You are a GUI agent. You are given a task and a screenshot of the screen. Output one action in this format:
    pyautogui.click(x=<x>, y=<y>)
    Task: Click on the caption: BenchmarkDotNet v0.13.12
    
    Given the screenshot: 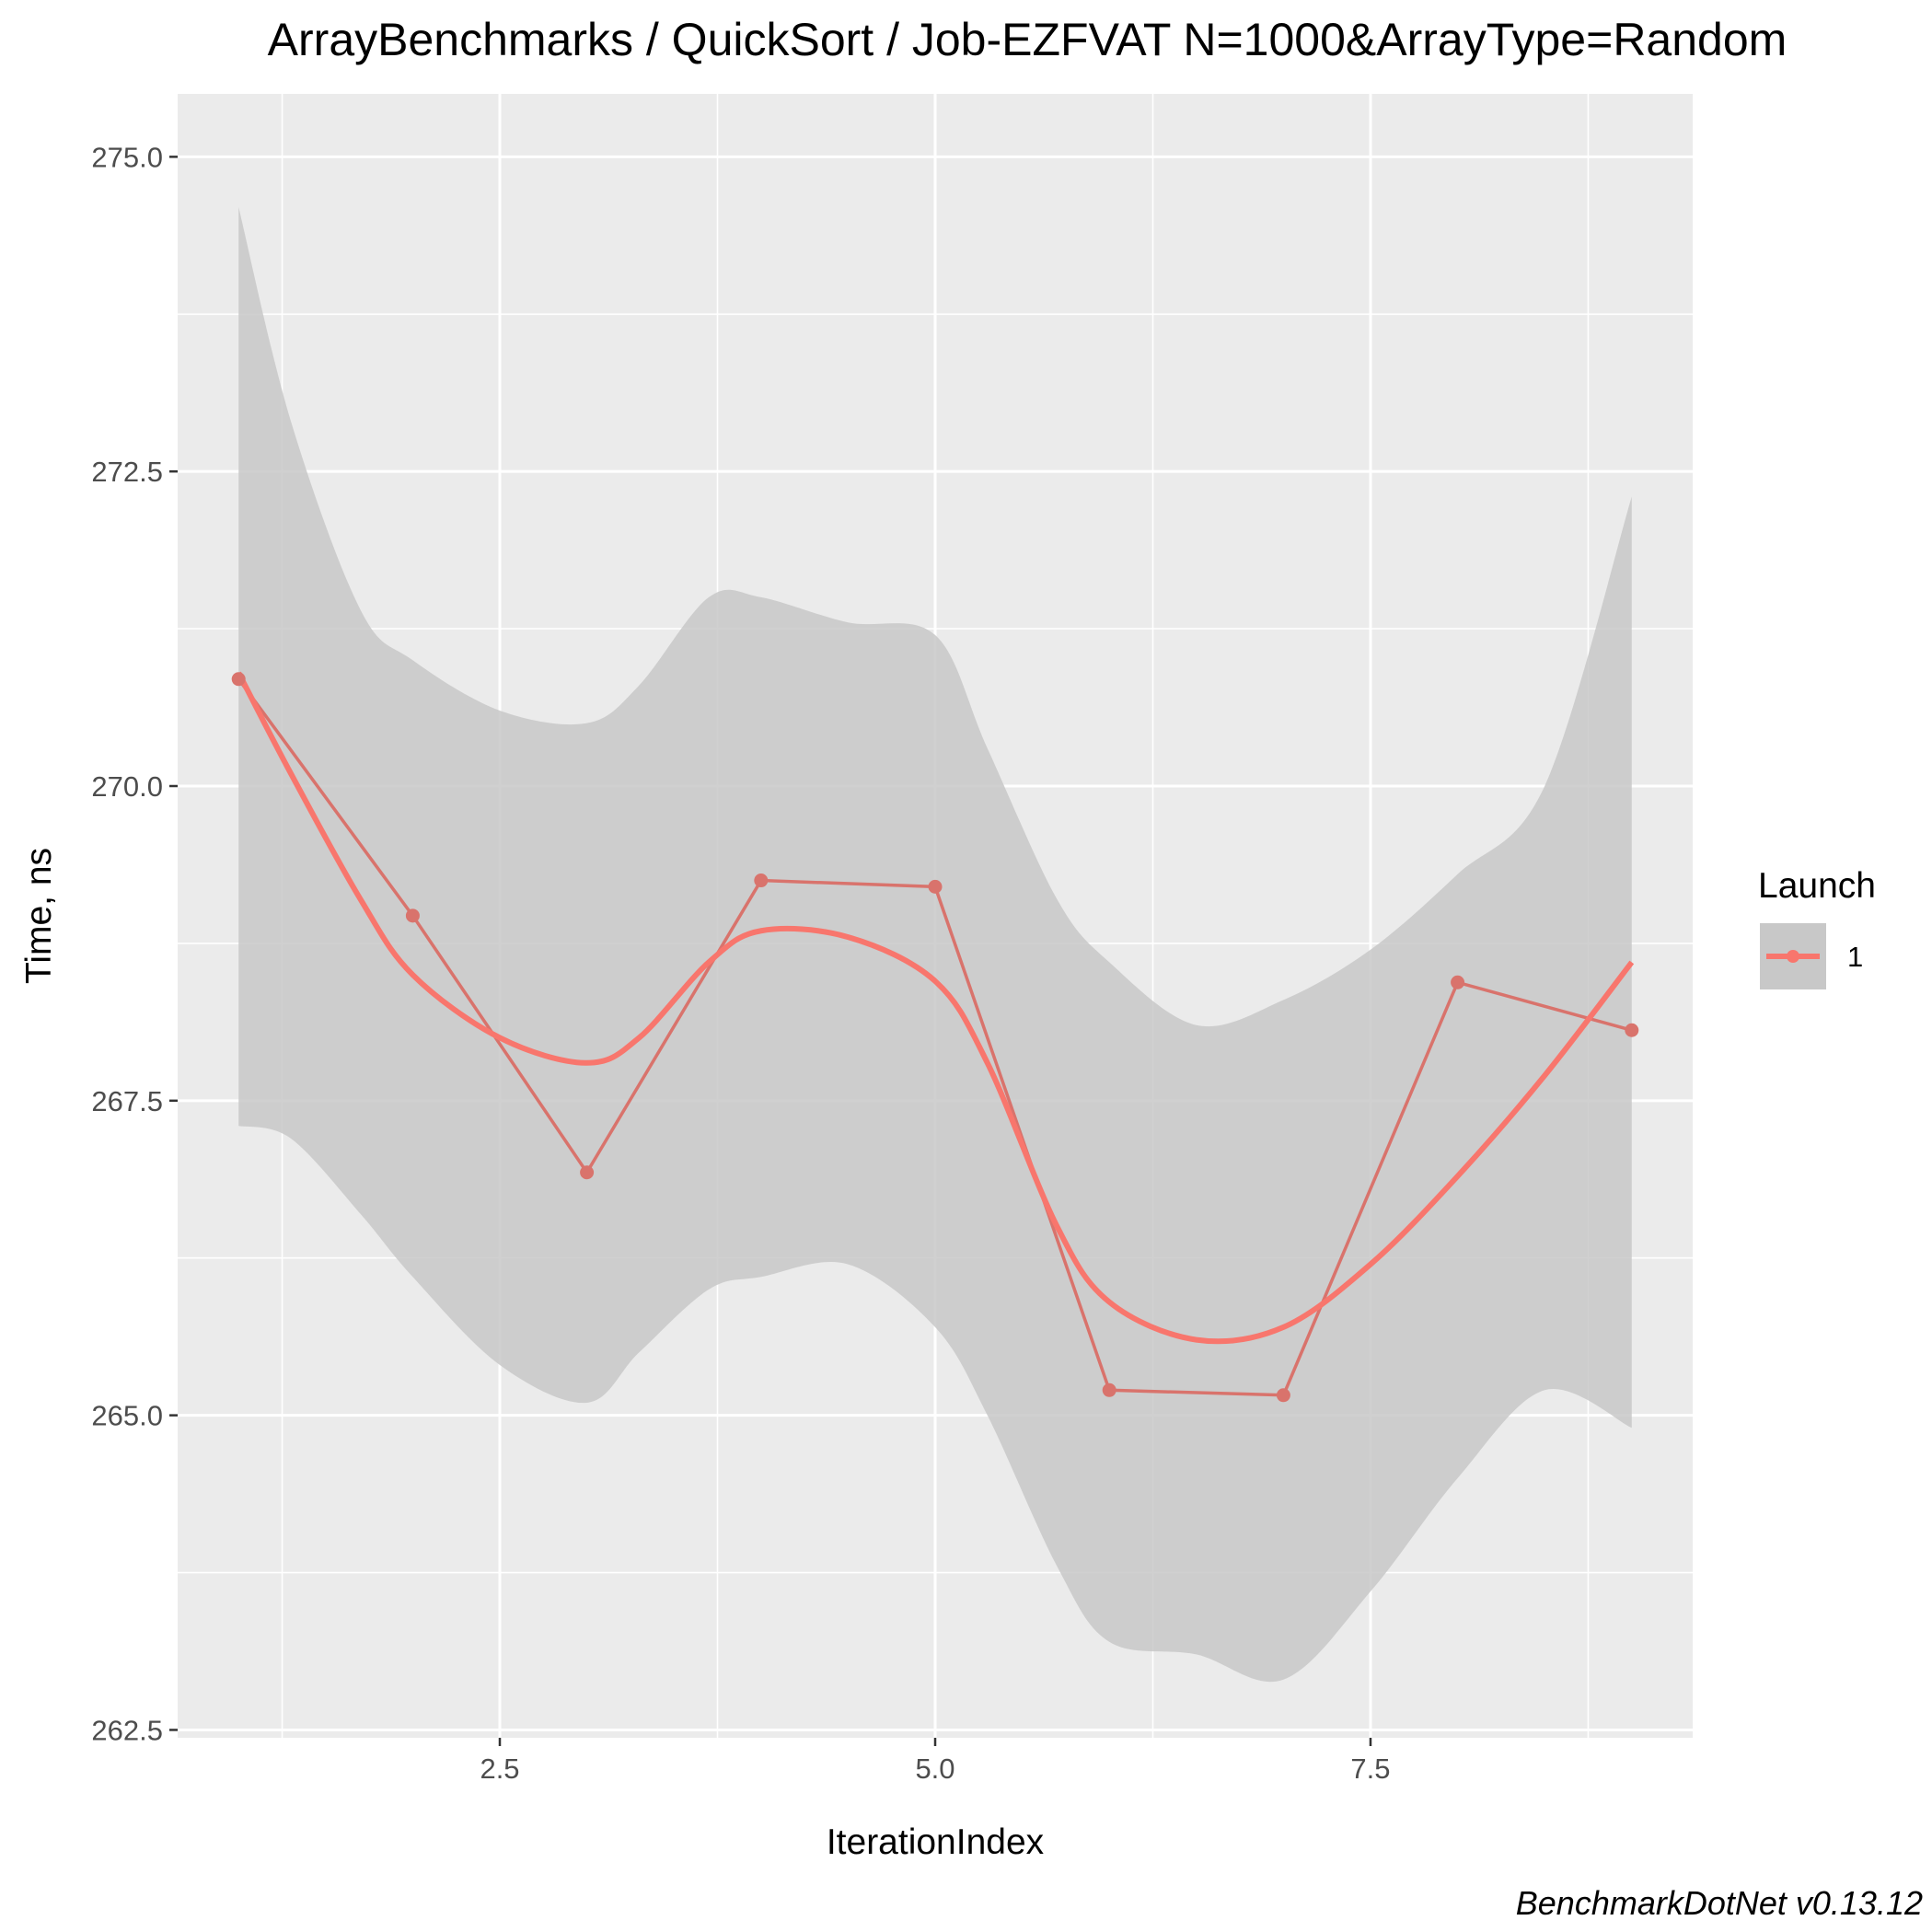 What is the action you would take?
    pyautogui.click(x=1720, y=1903)
    